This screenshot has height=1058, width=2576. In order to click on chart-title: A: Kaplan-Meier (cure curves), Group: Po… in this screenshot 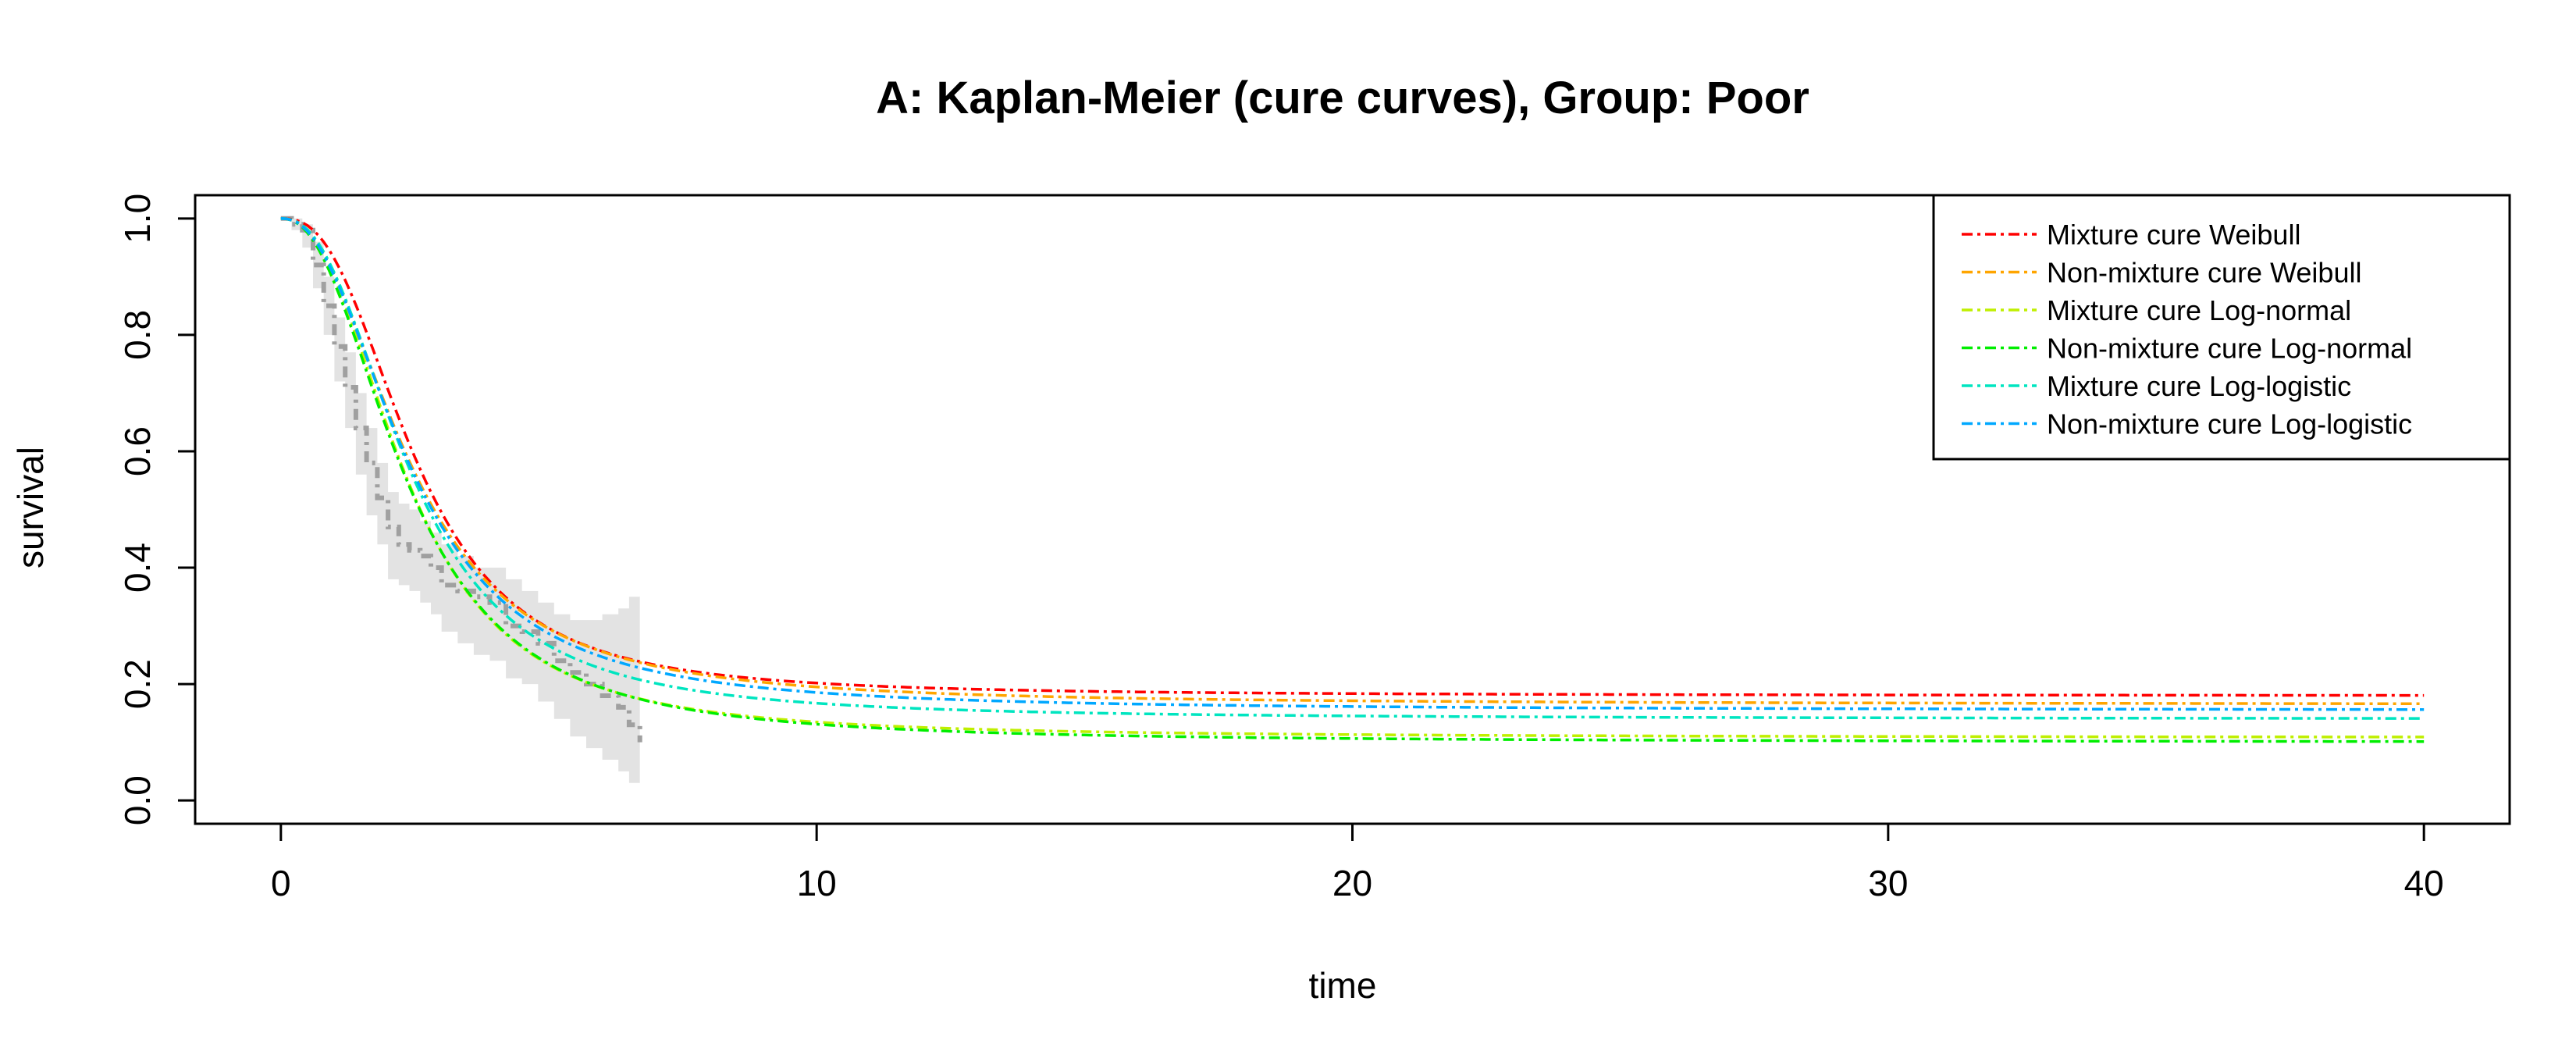, I will do `click(1342, 98)`.